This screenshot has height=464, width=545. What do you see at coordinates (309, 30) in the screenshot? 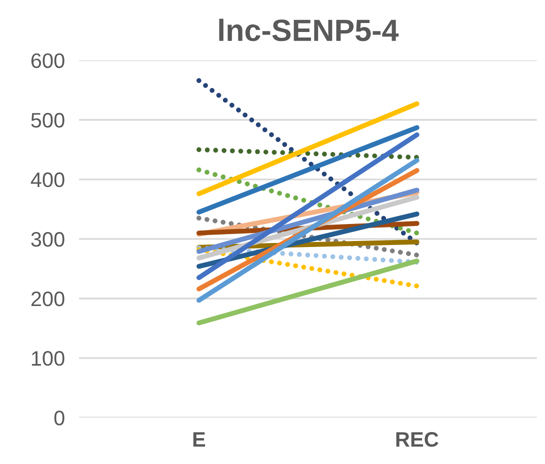
I see `chart-title: lnc-SENP5-4` at bounding box center [309, 30].